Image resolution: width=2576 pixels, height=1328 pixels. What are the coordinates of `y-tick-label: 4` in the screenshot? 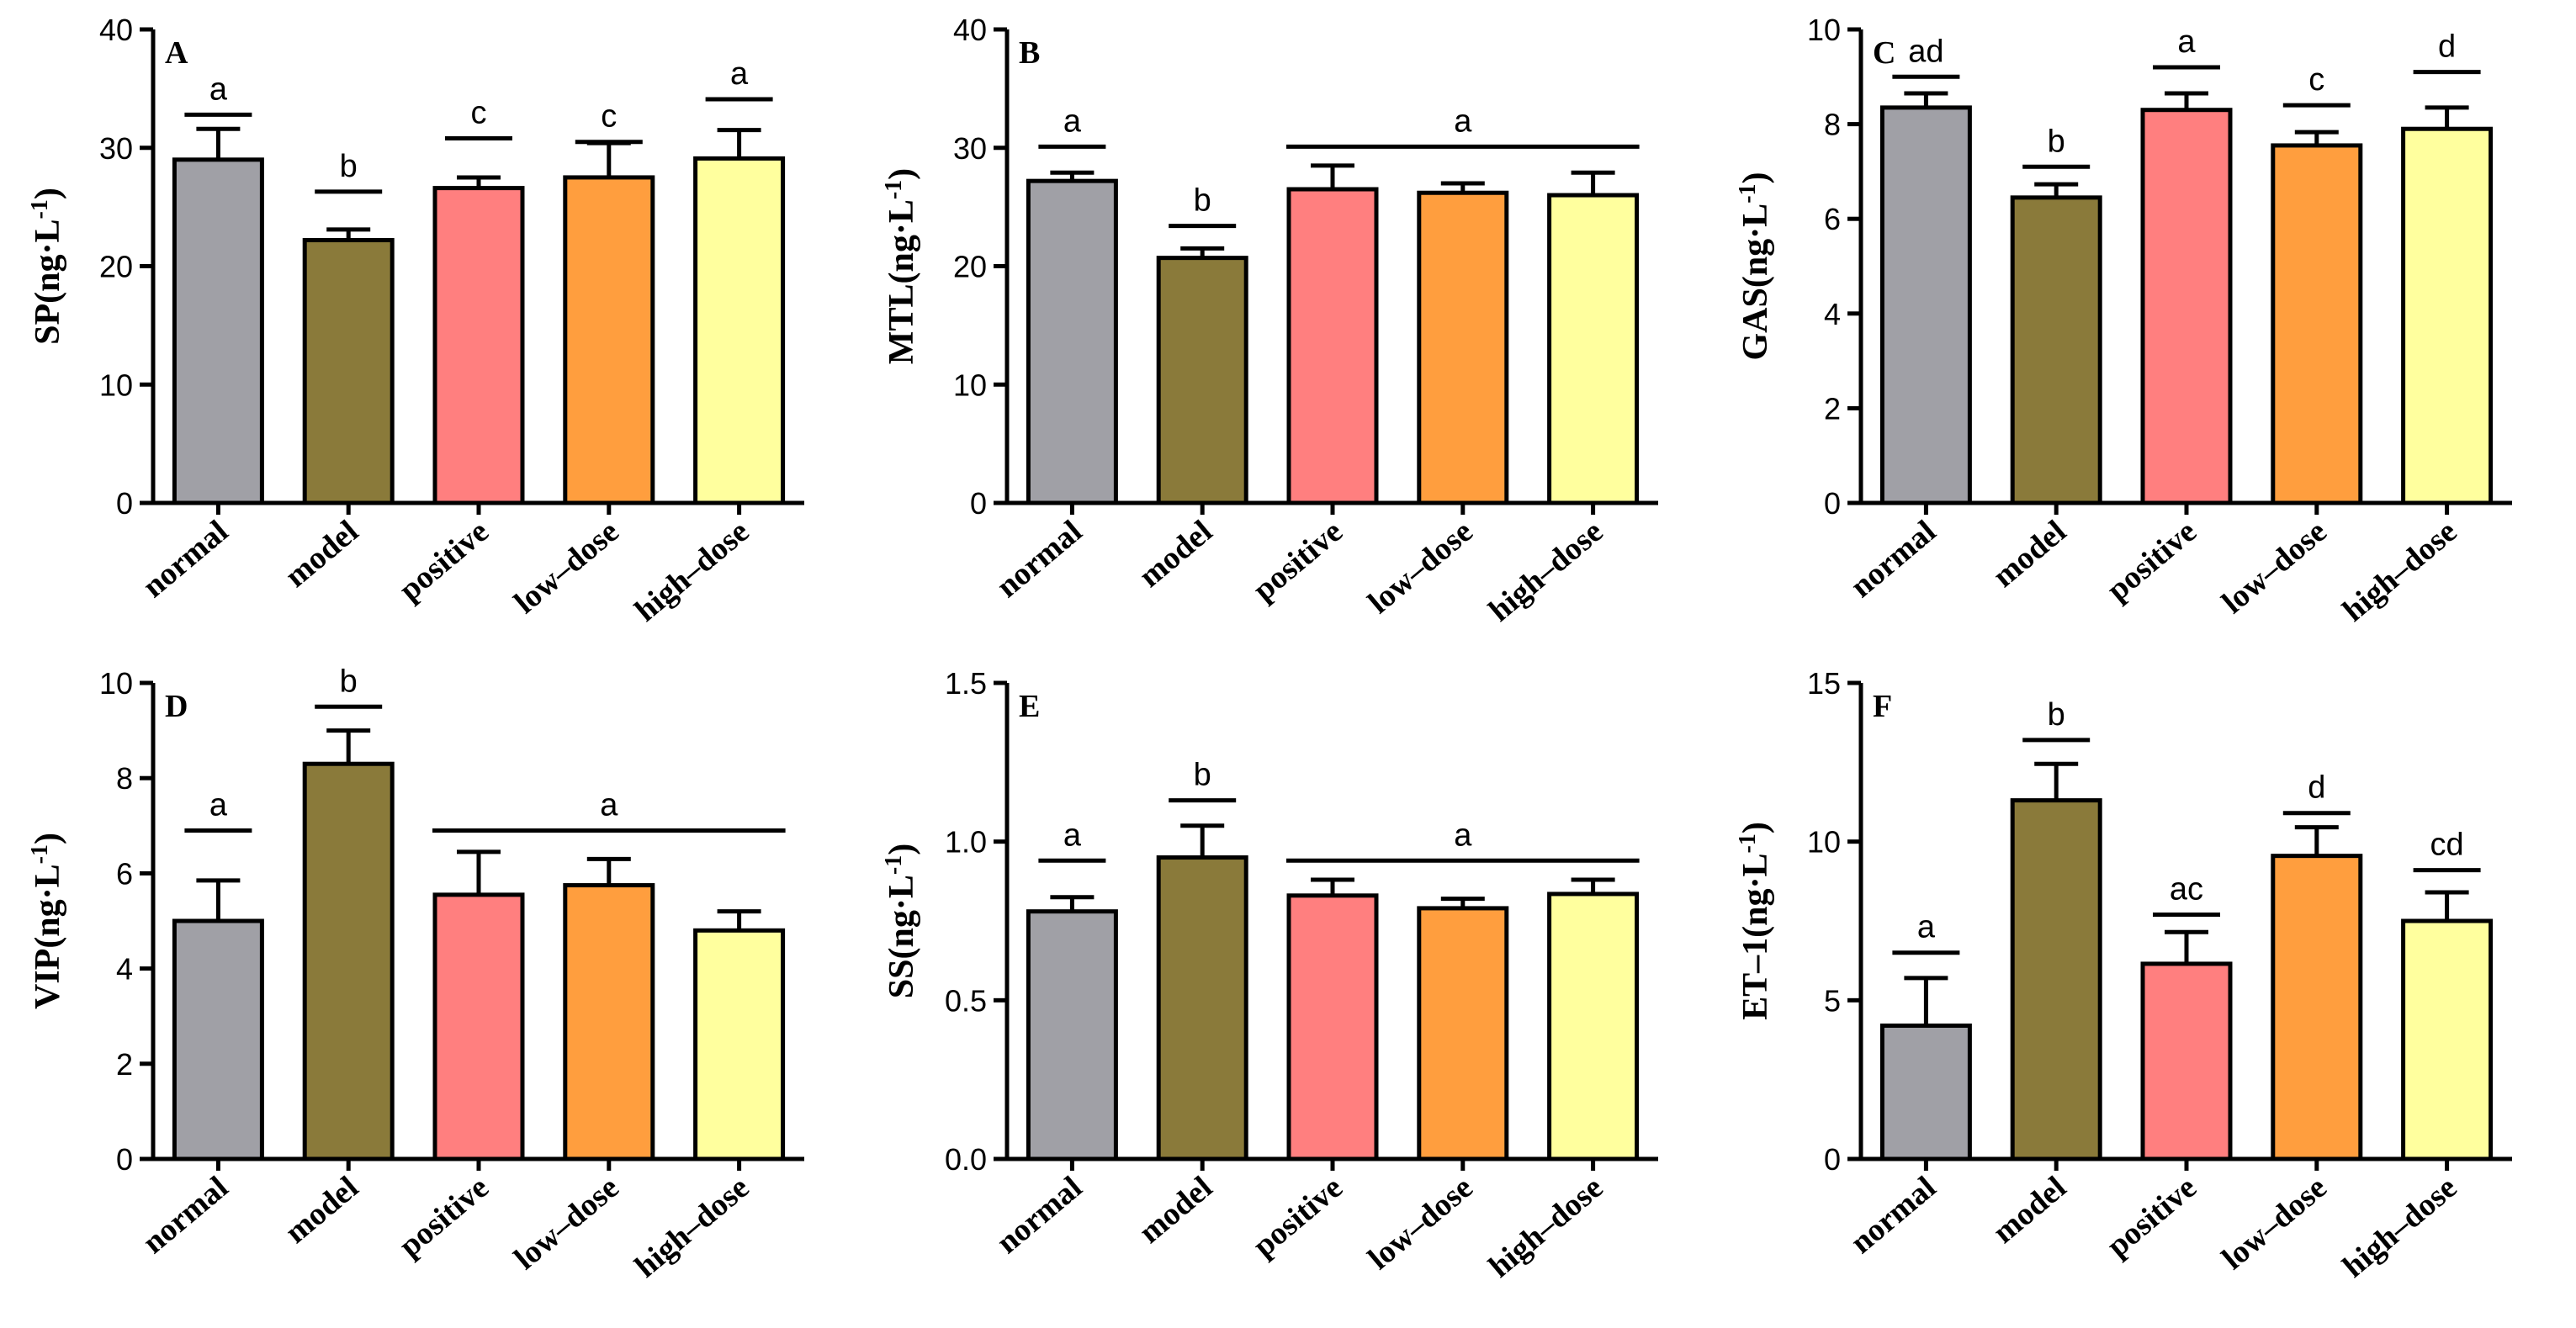 It's located at (124, 969).